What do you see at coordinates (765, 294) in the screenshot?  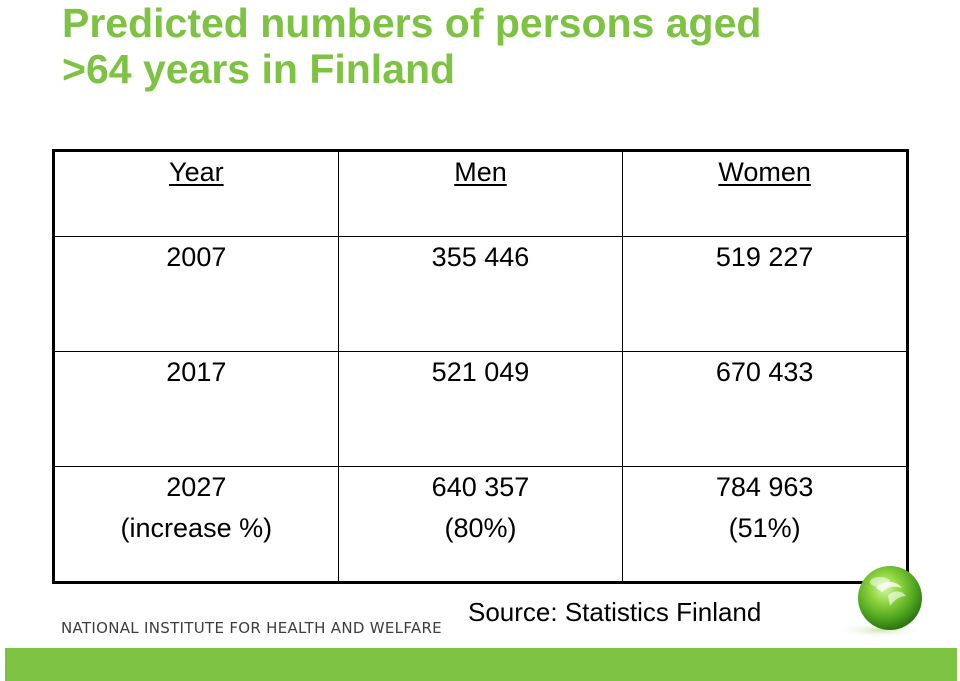 I see `women-cell: 519 227` at bounding box center [765, 294].